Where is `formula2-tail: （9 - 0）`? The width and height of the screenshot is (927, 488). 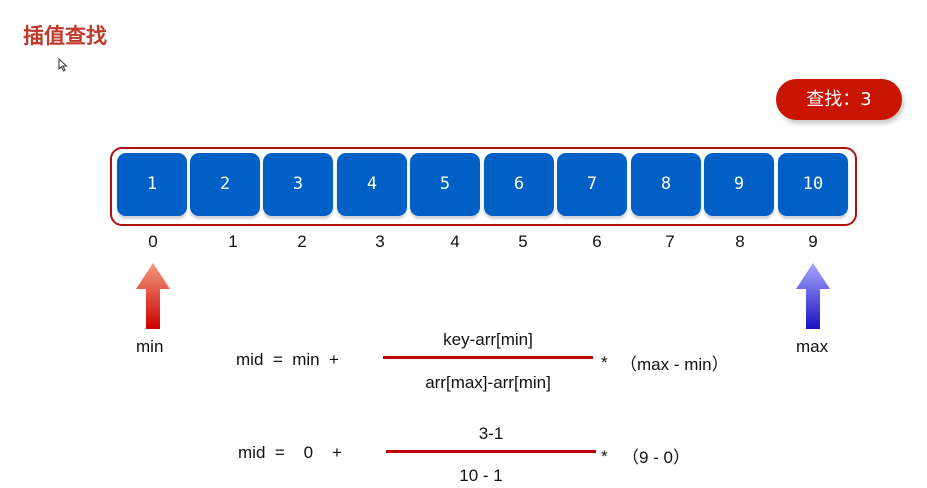
formula2-tail: （9 - 0） is located at coordinates (656, 457).